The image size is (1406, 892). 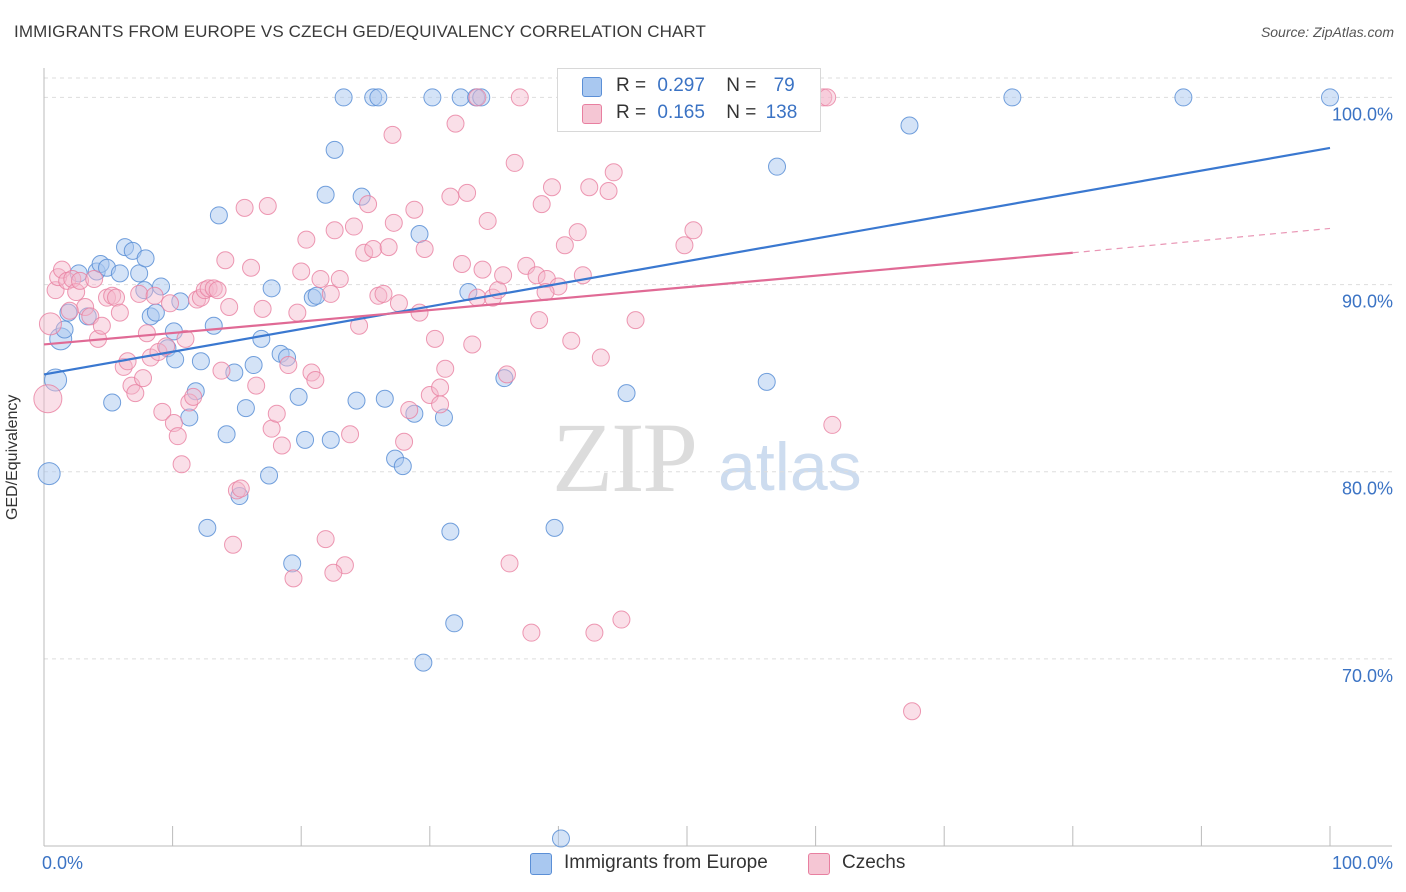 What do you see at coordinates (741, 85) in the screenshot?
I see `legend-n-label-1: N =` at bounding box center [741, 85].